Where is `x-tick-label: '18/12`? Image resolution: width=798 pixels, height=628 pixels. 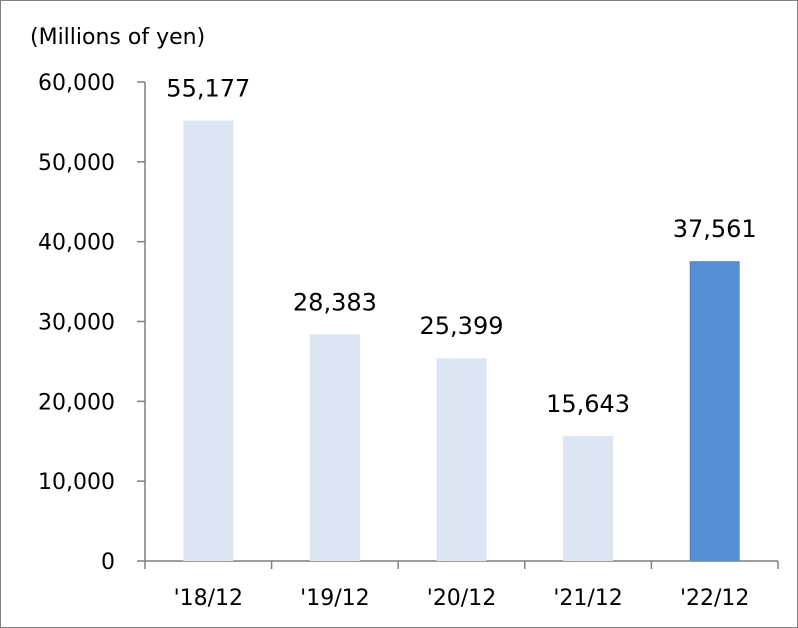
x-tick-label: '18/12 is located at coordinates (208, 598).